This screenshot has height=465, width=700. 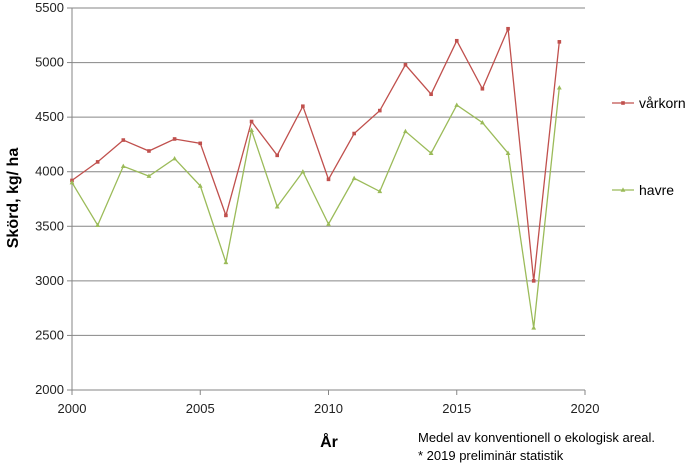 I want to click on y-tick-label: 5000, so click(x=49, y=62).